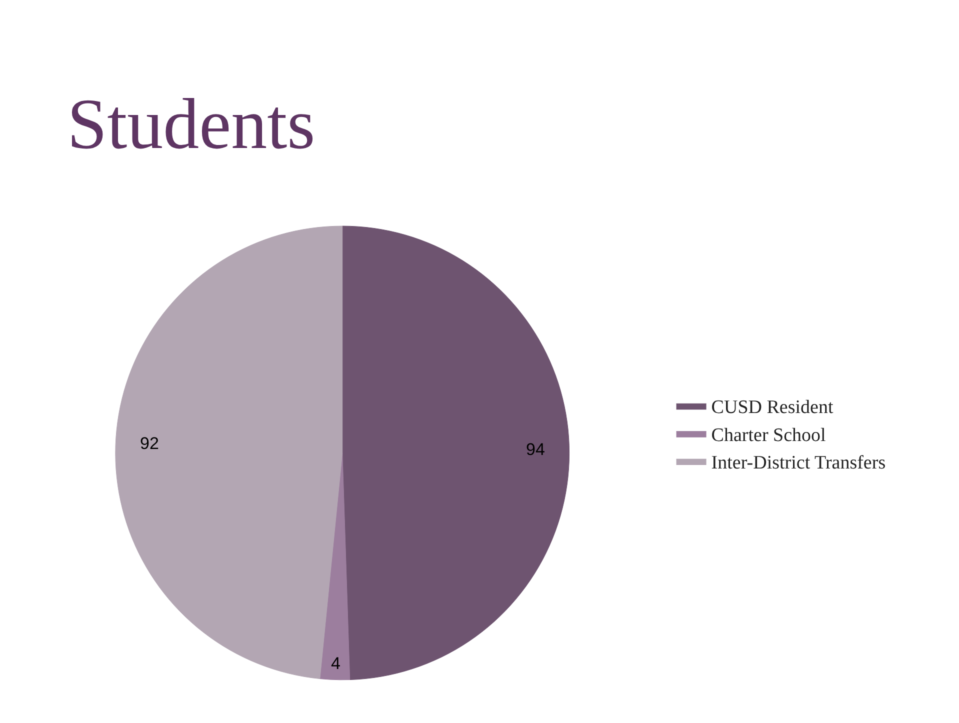  I want to click on legend-label: CUSD Resident, so click(772, 407).